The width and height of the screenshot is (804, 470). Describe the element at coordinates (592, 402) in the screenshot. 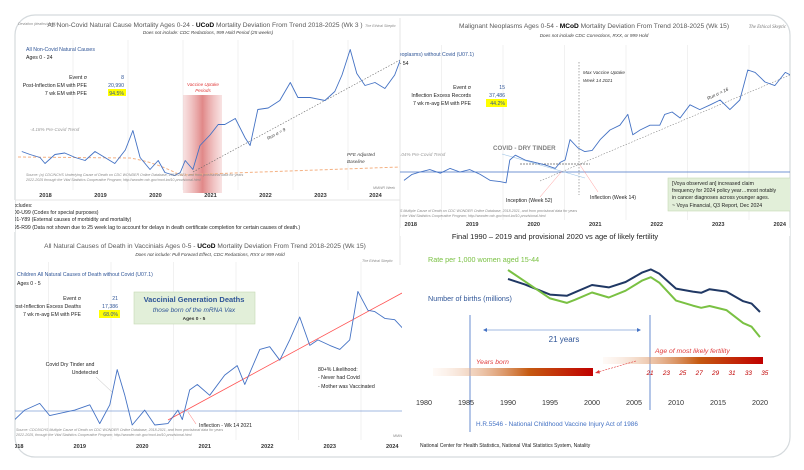

I see `x-tick-label: 2000` at that location.